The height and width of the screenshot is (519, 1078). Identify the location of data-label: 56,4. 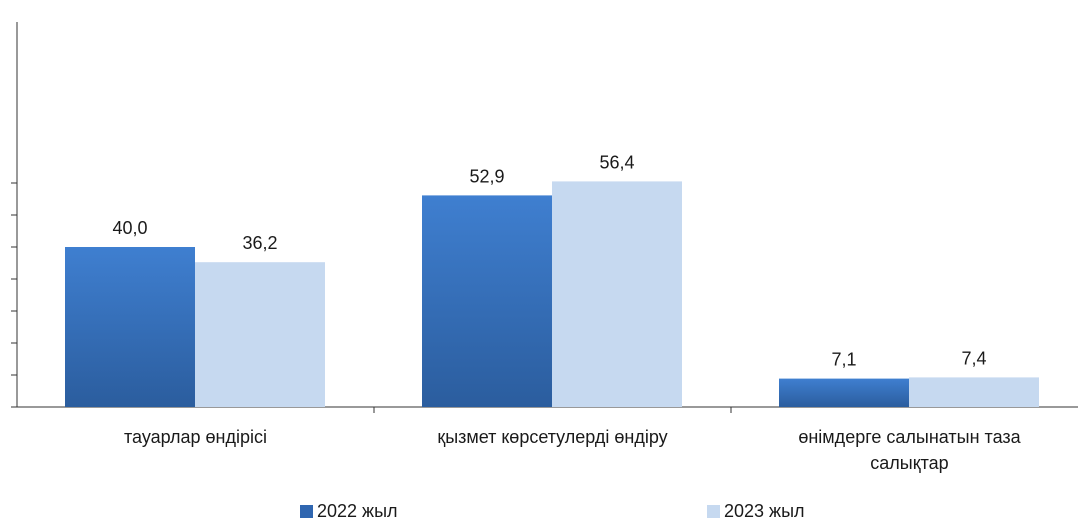
(616, 162).